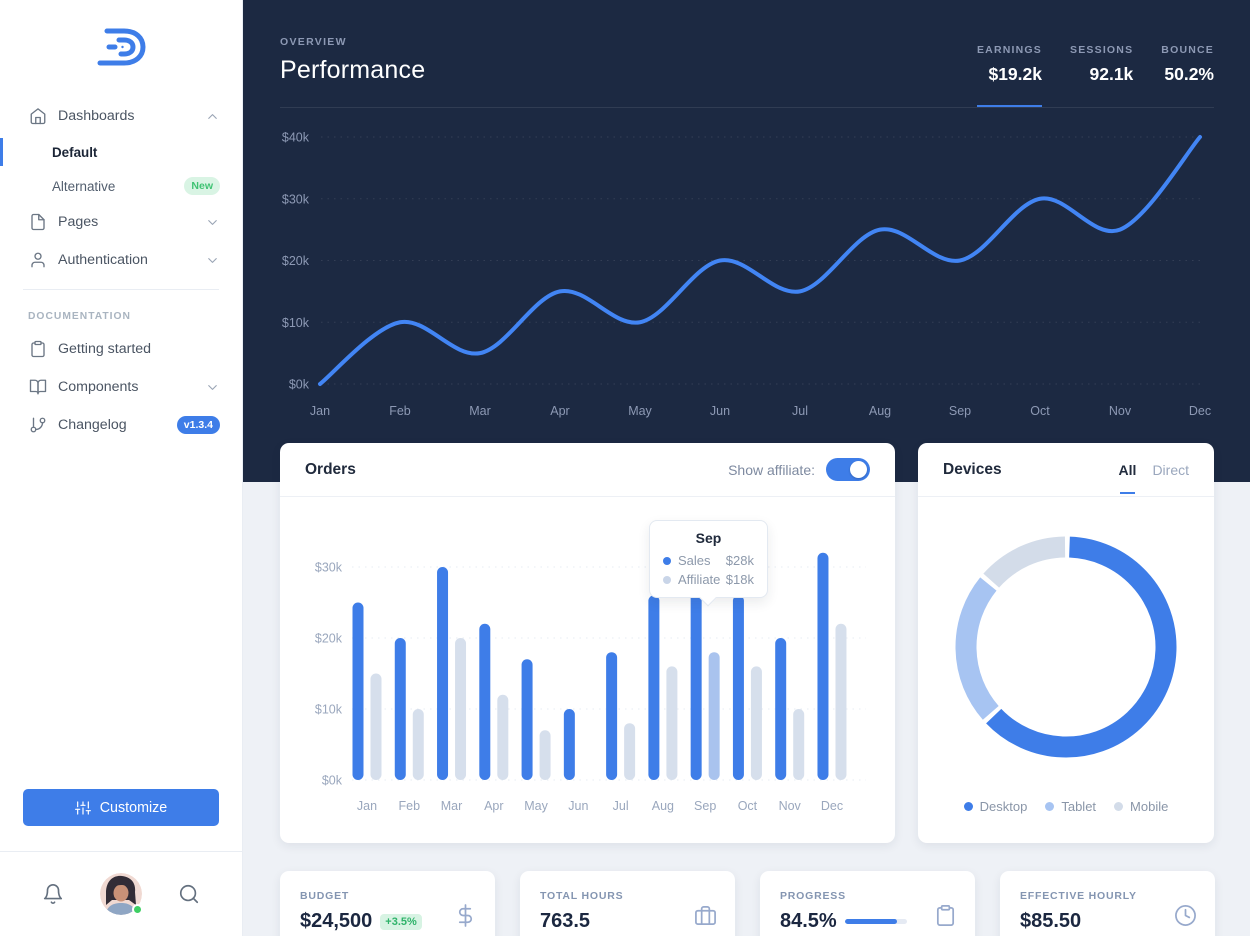 The height and width of the screenshot is (936, 1250). I want to click on kpi-value: $85.50, so click(1051, 921).